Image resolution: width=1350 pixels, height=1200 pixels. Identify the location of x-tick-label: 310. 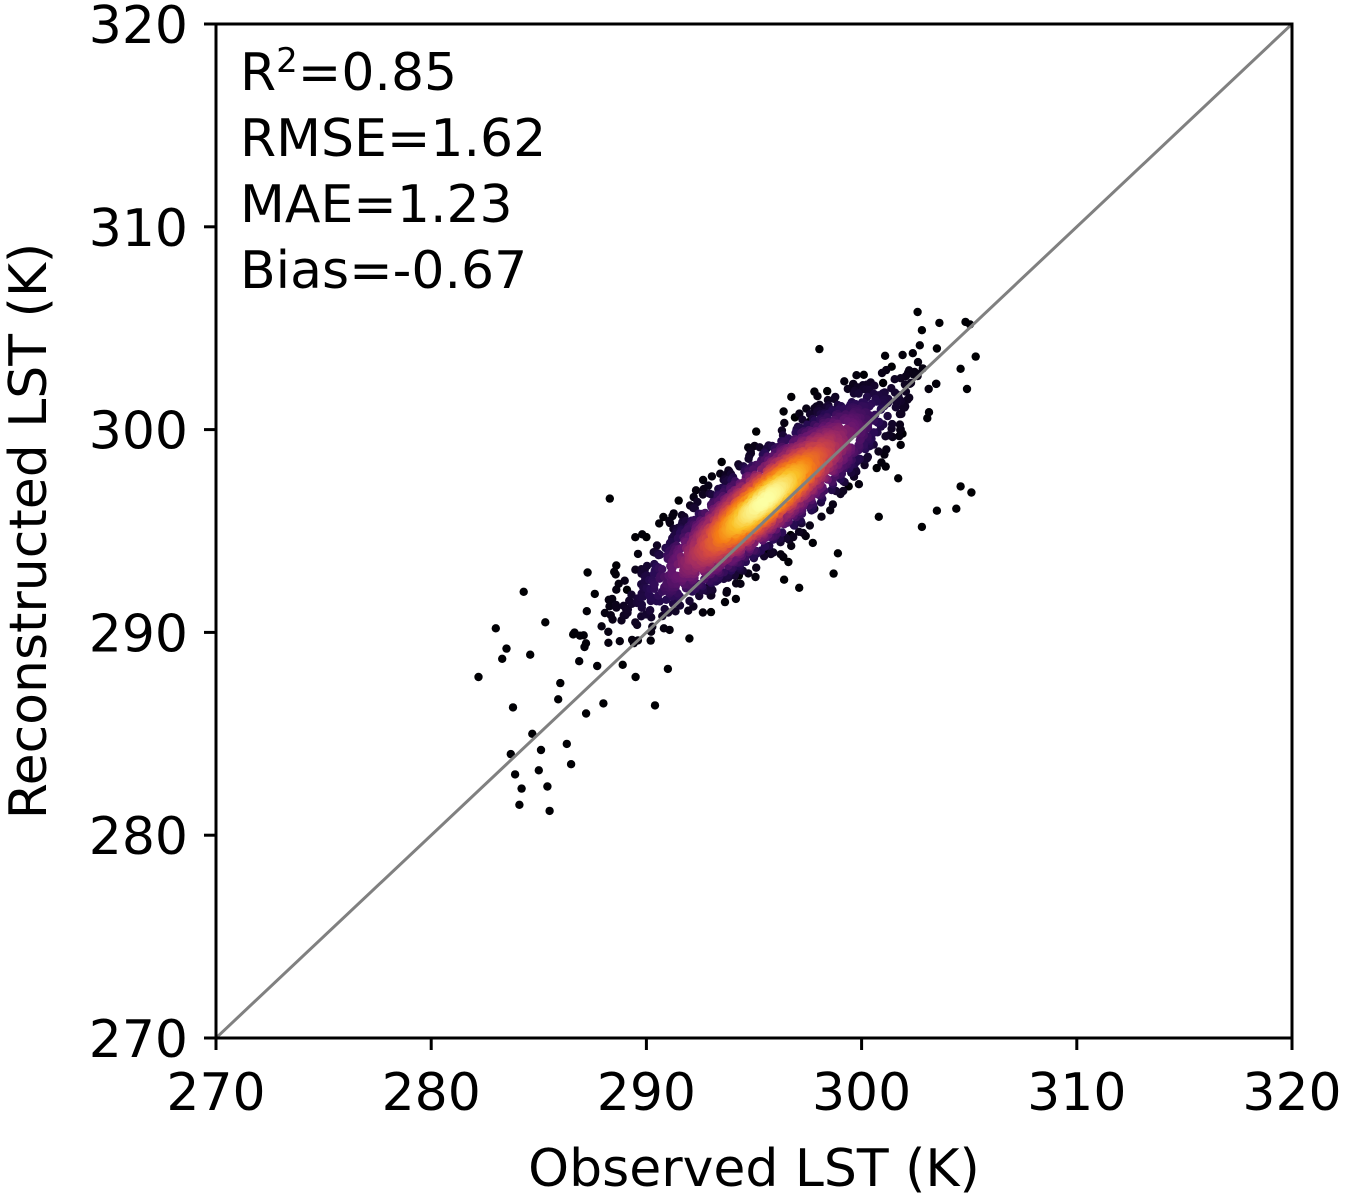
(1076, 1093).